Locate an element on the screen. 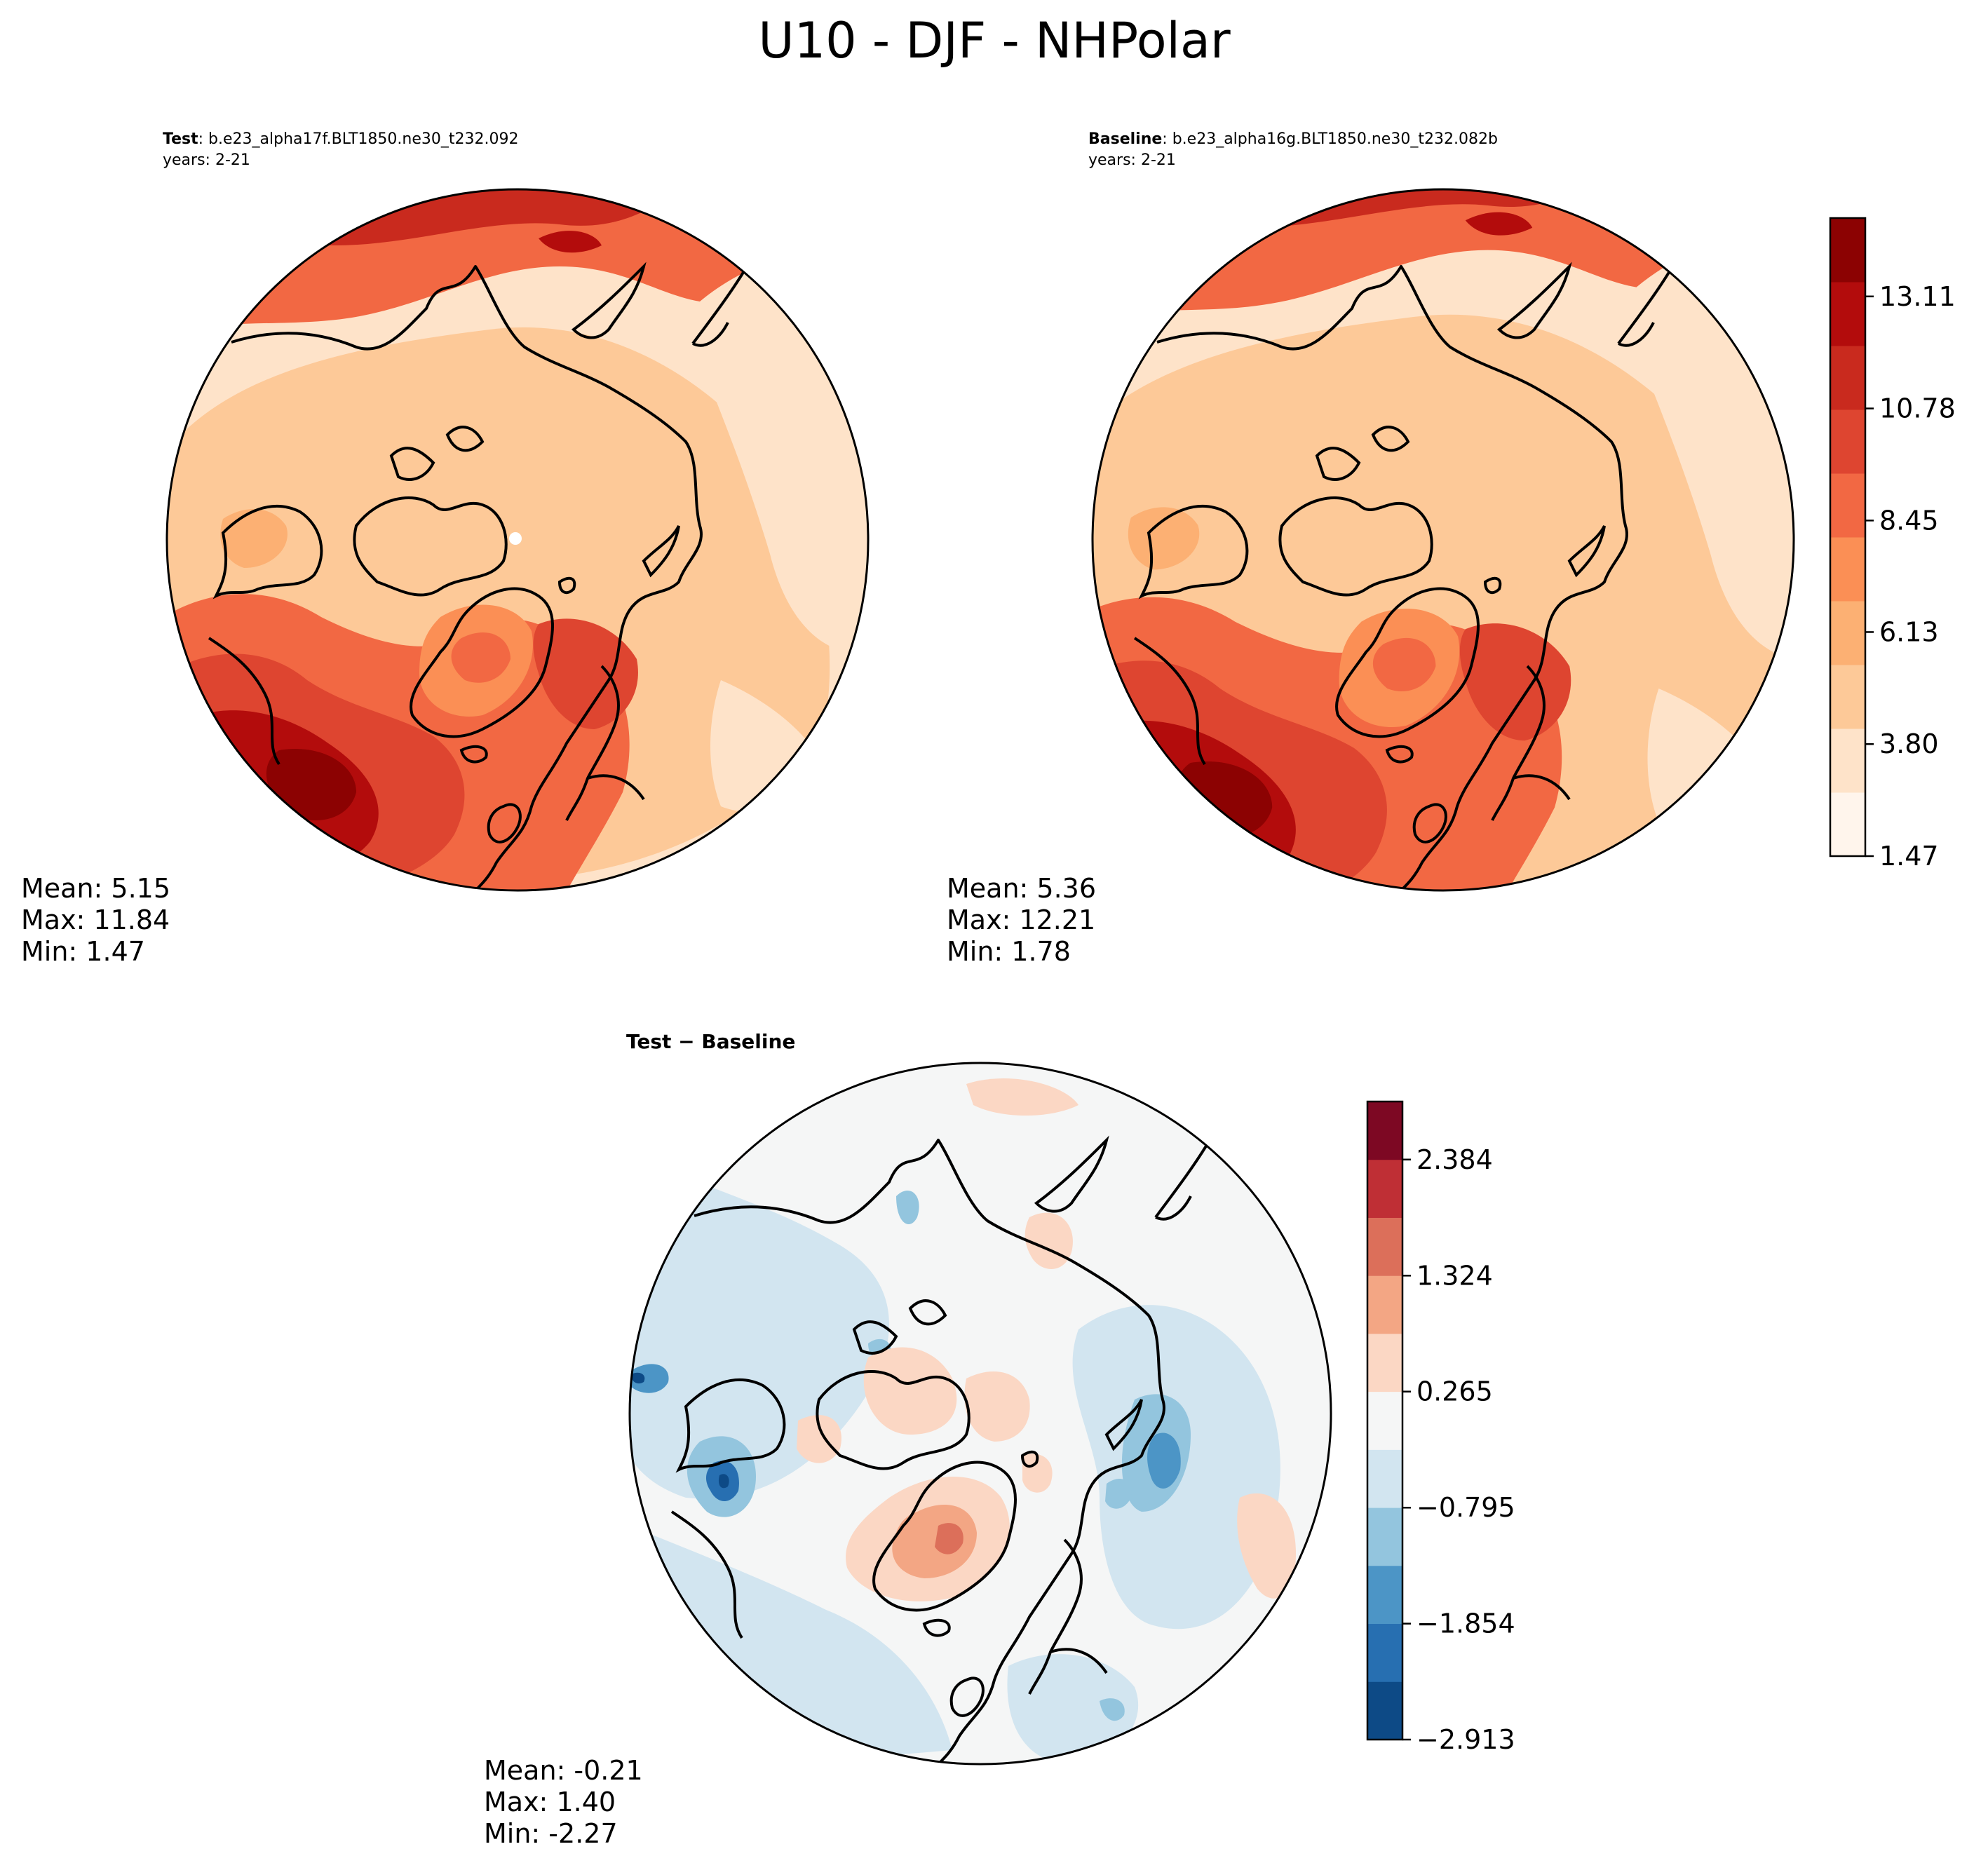 Image resolution: width=1988 pixels, height=1870 pixels. panel-difference-map is located at coordinates (981, 1413).